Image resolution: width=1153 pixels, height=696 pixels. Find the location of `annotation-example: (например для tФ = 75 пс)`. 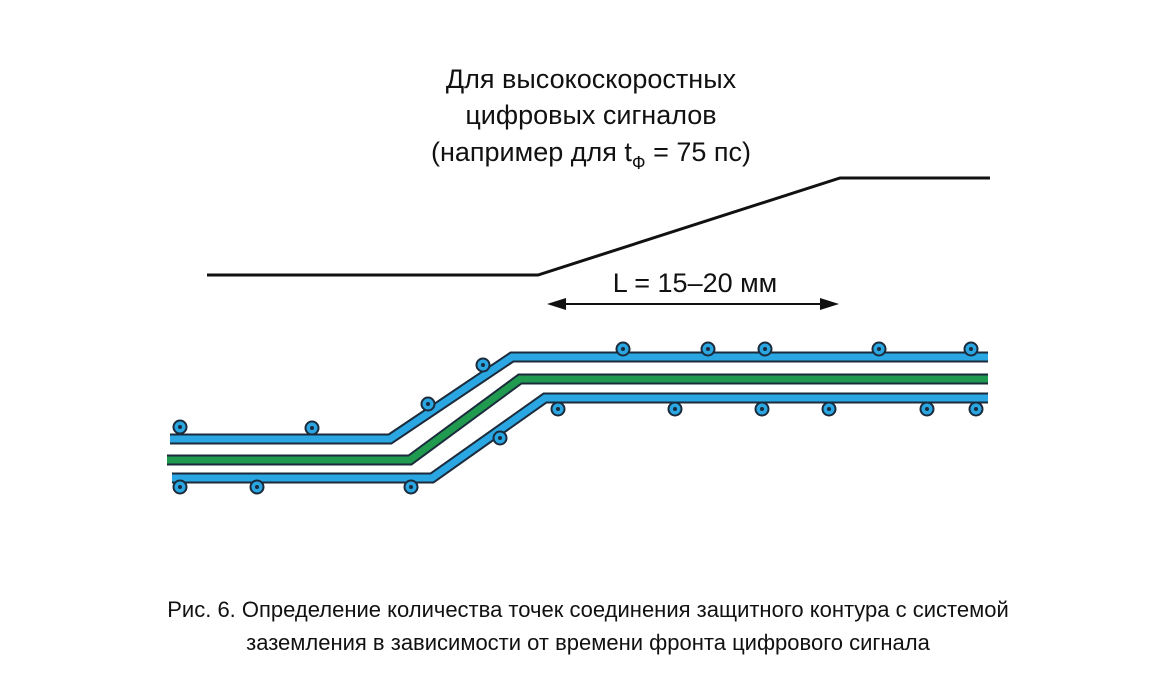

annotation-example: (например для tФ = 75 пс) is located at coordinates (591, 155).